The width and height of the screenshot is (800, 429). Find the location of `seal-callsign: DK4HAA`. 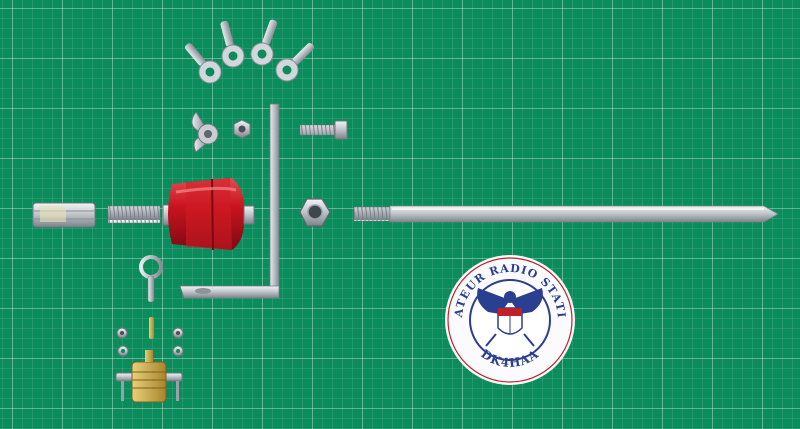

seal-callsign: DK4HAA is located at coordinates (509, 359).